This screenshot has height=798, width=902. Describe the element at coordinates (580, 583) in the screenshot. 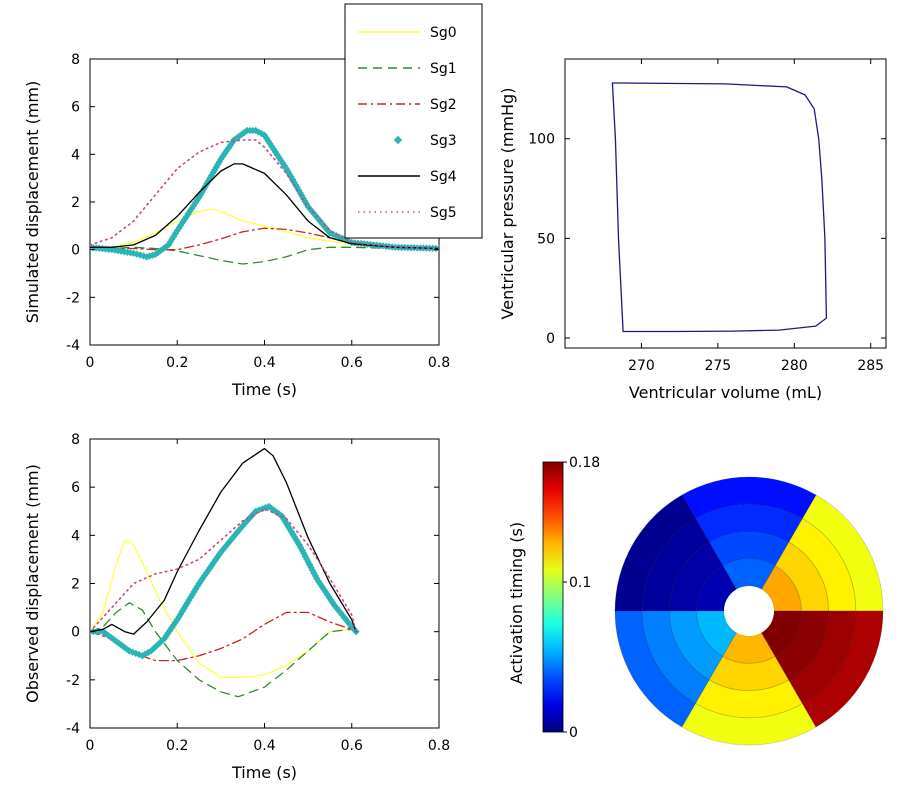

I see `colorbar-tick-label: 0.1` at that location.